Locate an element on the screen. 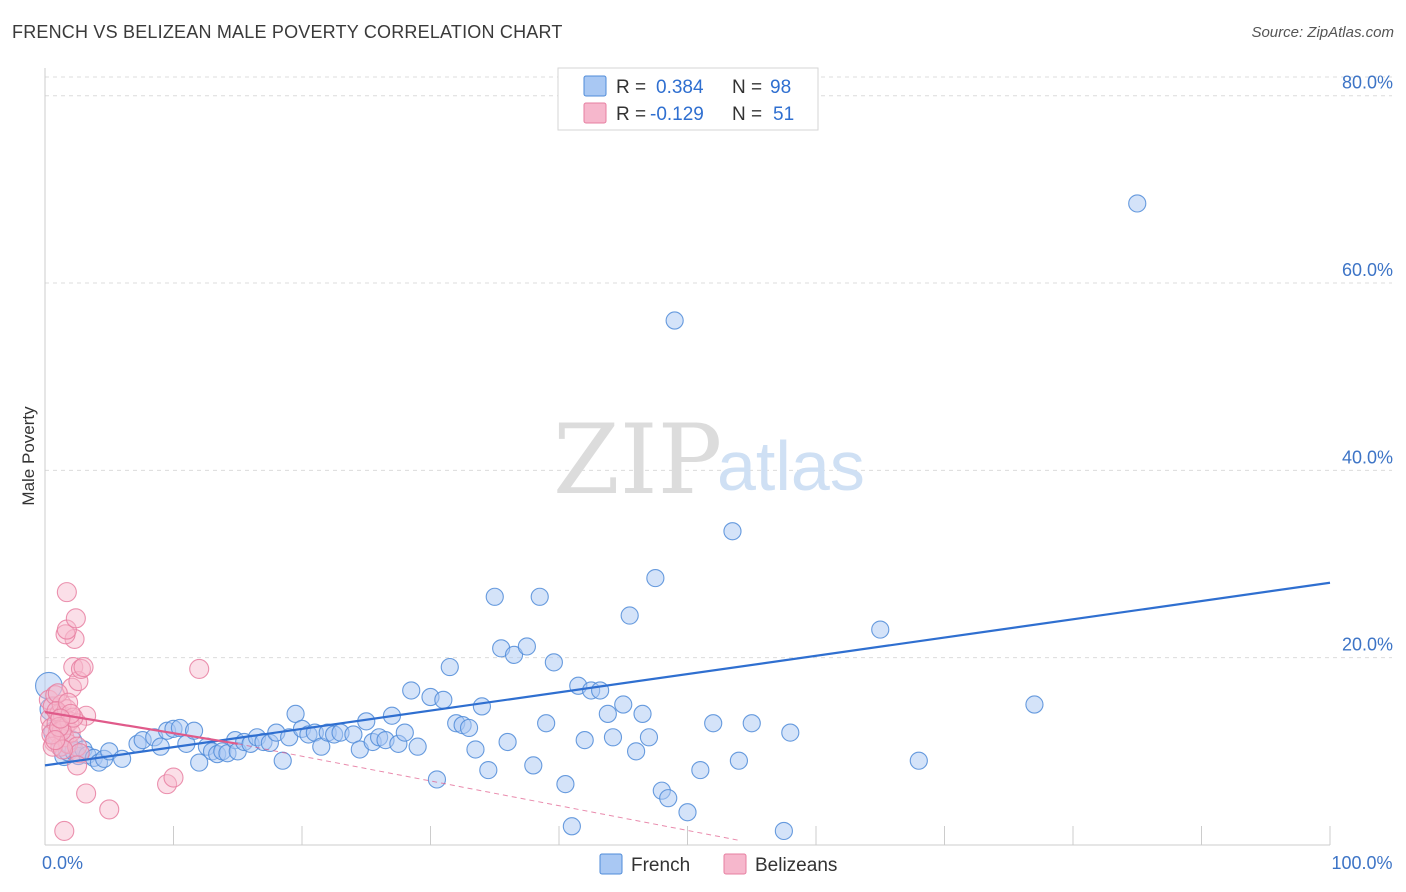 The height and width of the screenshot is (892, 1406). series-legend: French Belizeans is located at coordinates (718, 864).